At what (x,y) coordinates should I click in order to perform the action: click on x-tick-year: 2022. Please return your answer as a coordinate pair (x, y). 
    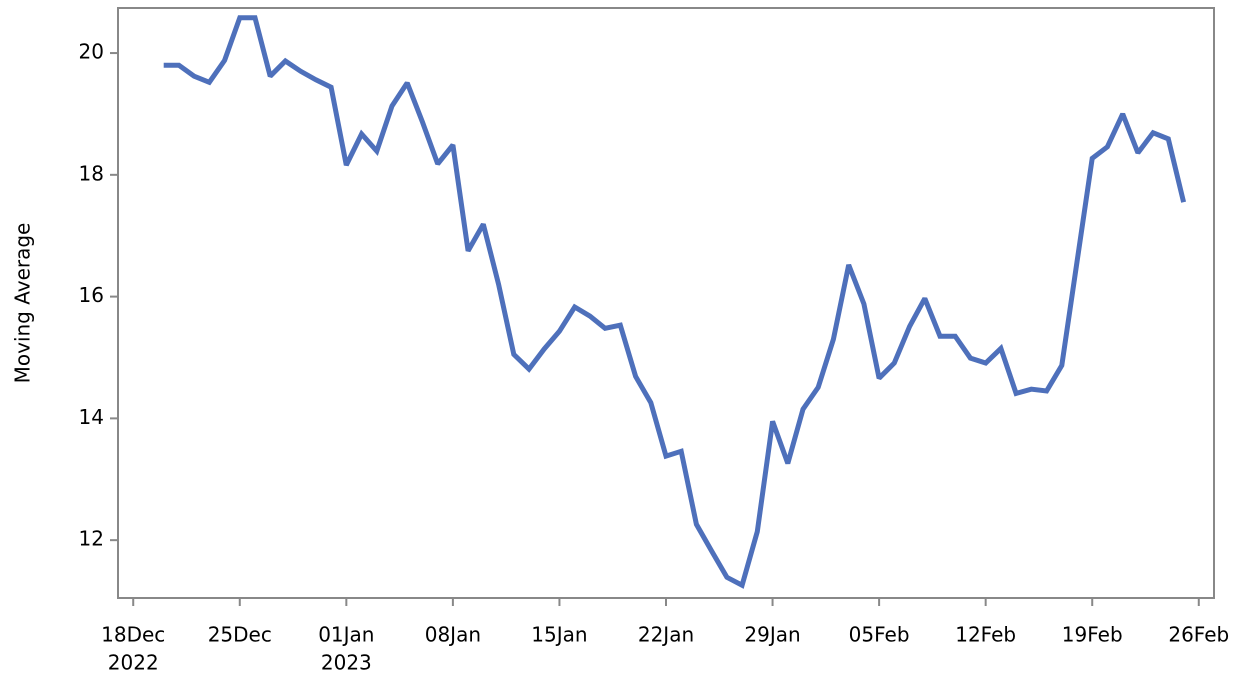
    Looking at the image, I should click on (133, 663).